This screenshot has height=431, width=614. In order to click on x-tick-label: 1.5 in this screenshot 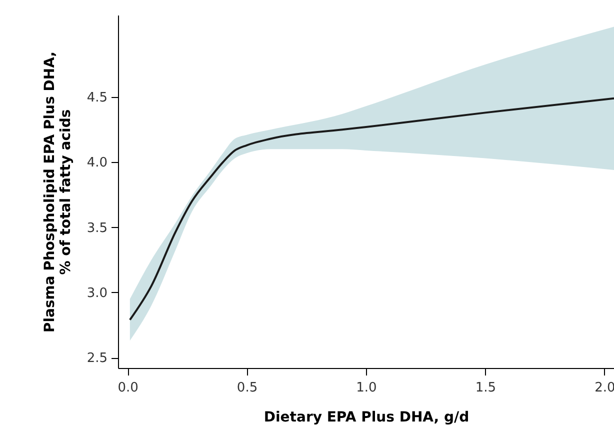, I will do `click(485, 388)`.